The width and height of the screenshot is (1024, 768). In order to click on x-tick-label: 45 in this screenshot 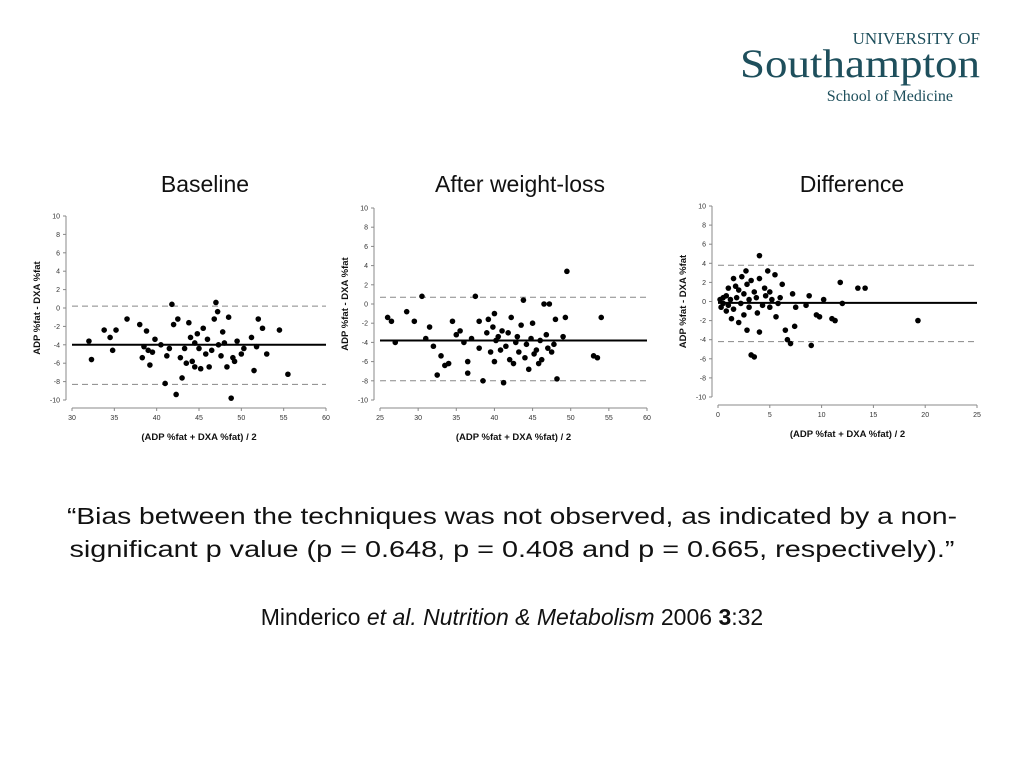, I will do `click(199, 418)`.